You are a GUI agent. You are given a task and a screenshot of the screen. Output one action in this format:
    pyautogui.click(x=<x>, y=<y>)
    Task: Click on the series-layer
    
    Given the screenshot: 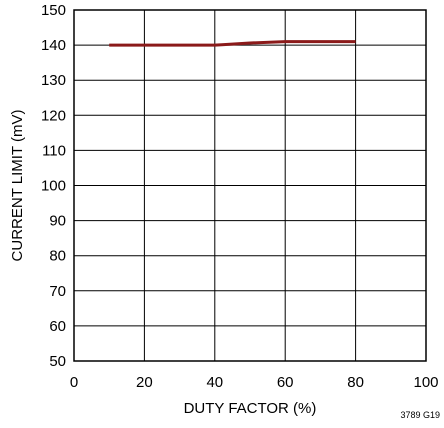 What is the action you would take?
    pyautogui.click(x=232, y=43)
    